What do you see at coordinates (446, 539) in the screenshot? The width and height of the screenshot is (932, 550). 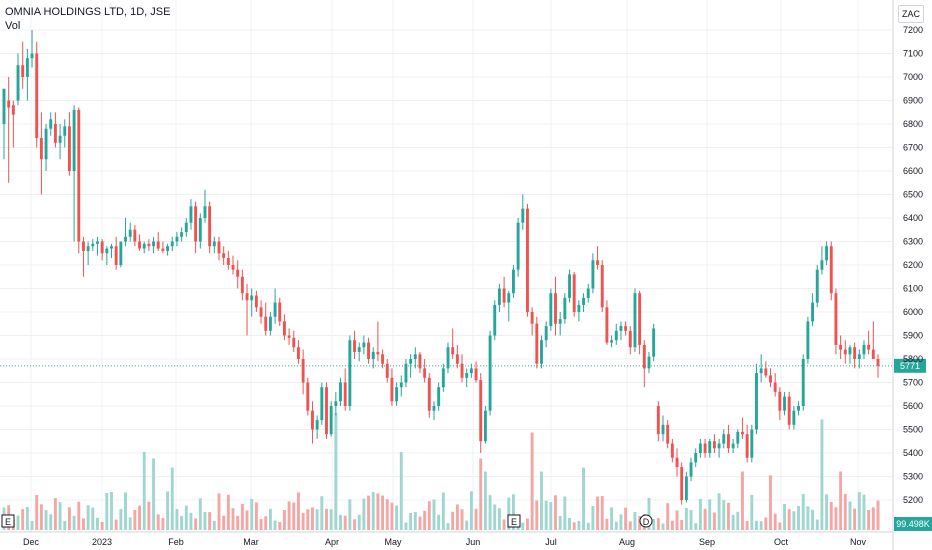 I see `time-axis: Dec 2023 Feb Mar Apr May Jun Jul Aug Sep Oct Nov` at bounding box center [446, 539].